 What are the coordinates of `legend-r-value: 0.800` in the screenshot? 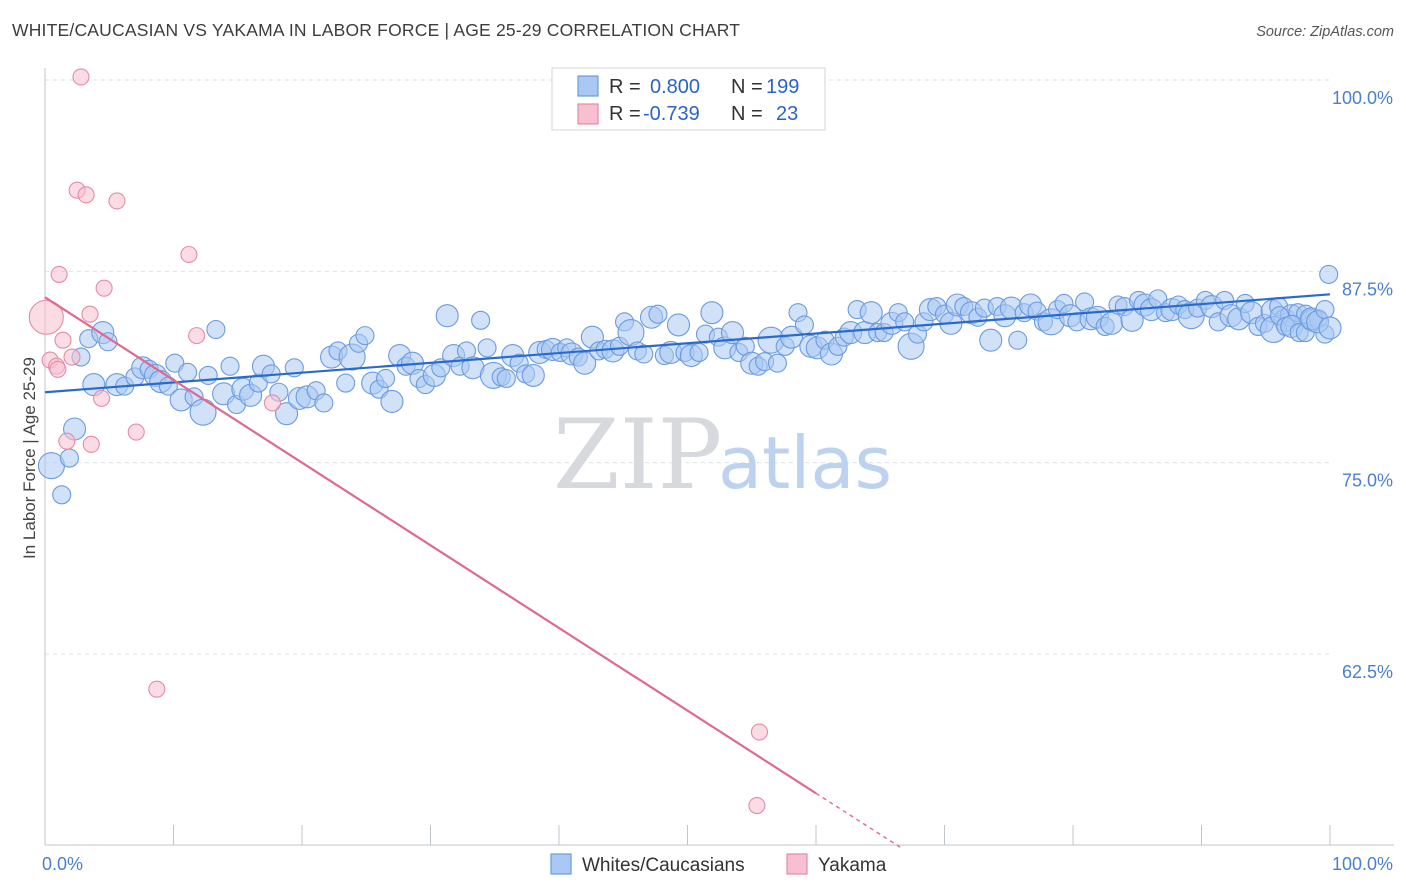 It's located at (675, 87).